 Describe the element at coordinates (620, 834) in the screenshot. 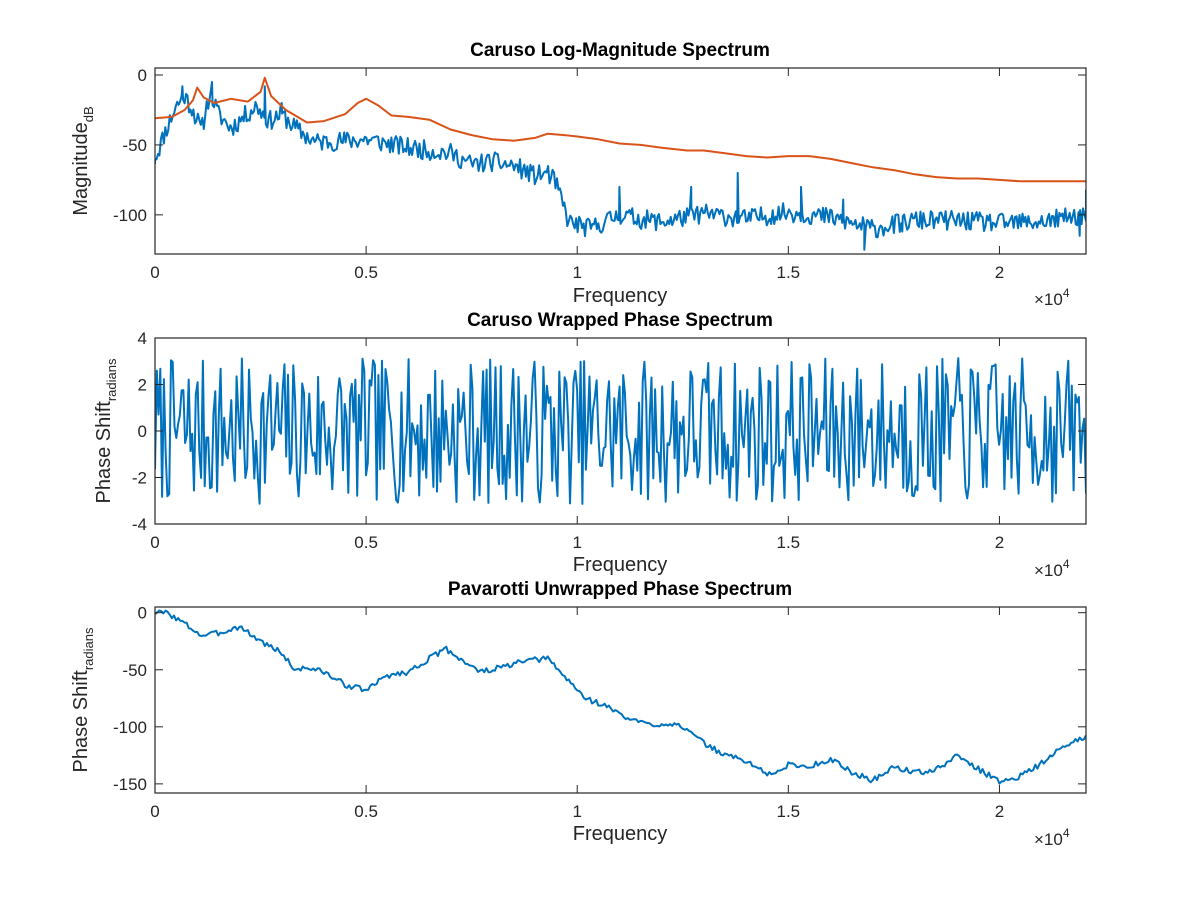

I see `unwrapped-phase-xlabel: Frequency` at that location.